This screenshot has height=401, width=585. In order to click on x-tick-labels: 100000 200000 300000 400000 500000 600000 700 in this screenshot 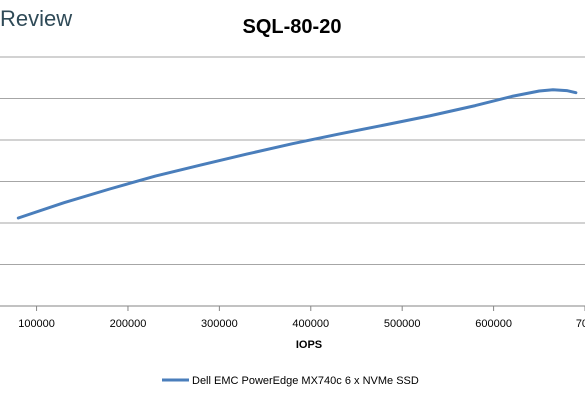, I will do `click(301, 318)`.